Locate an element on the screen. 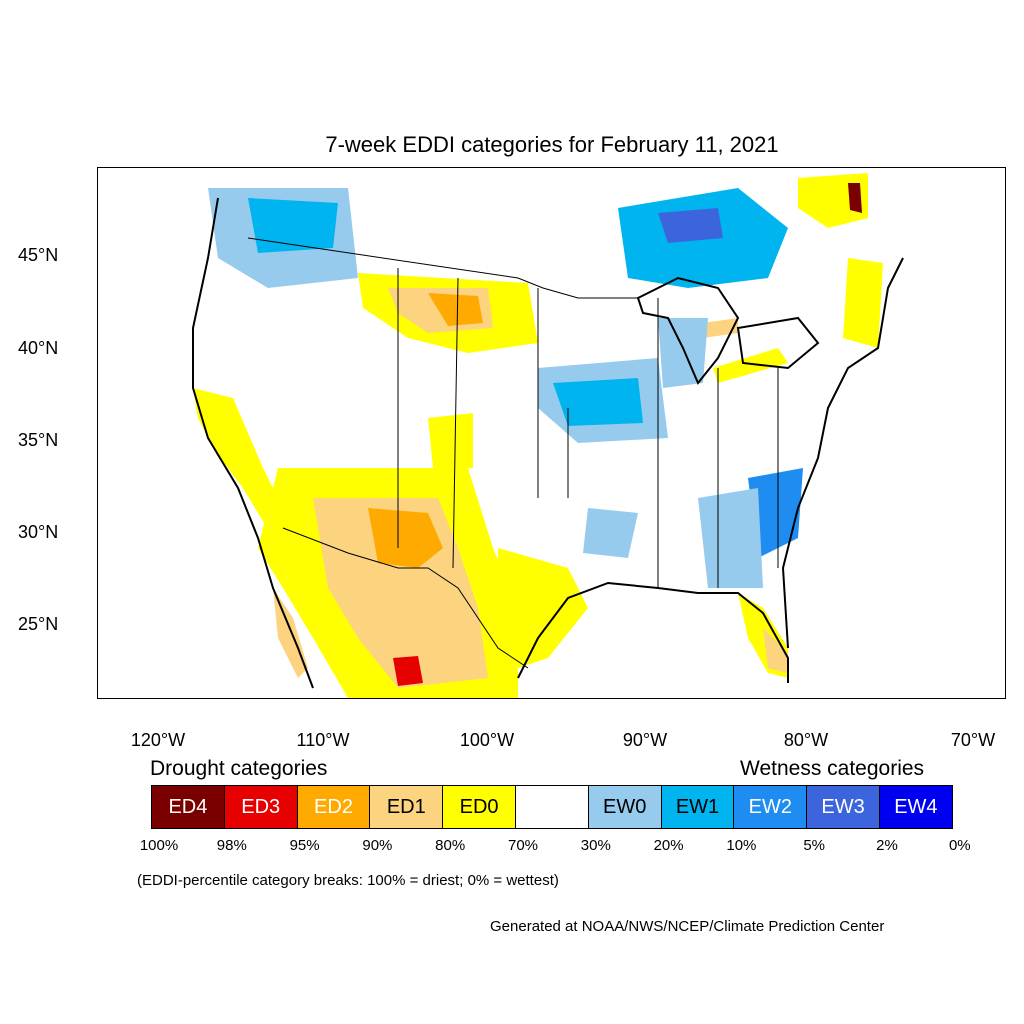 The image size is (1024, 1024). patch-ew2-carolina is located at coordinates (775, 513).